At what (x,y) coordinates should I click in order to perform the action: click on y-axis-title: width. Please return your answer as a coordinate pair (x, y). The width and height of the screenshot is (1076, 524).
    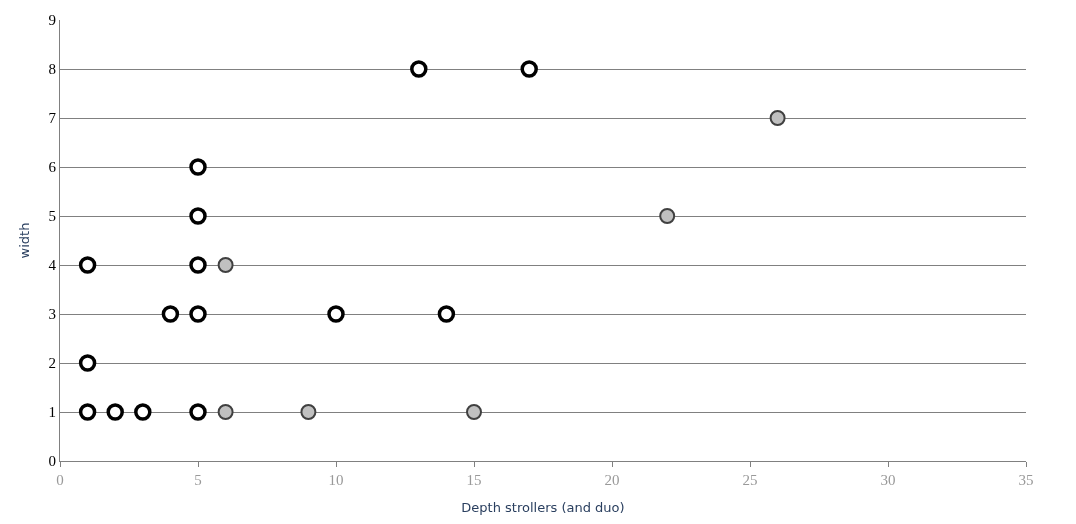
    Looking at the image, I should click on (25, 240).